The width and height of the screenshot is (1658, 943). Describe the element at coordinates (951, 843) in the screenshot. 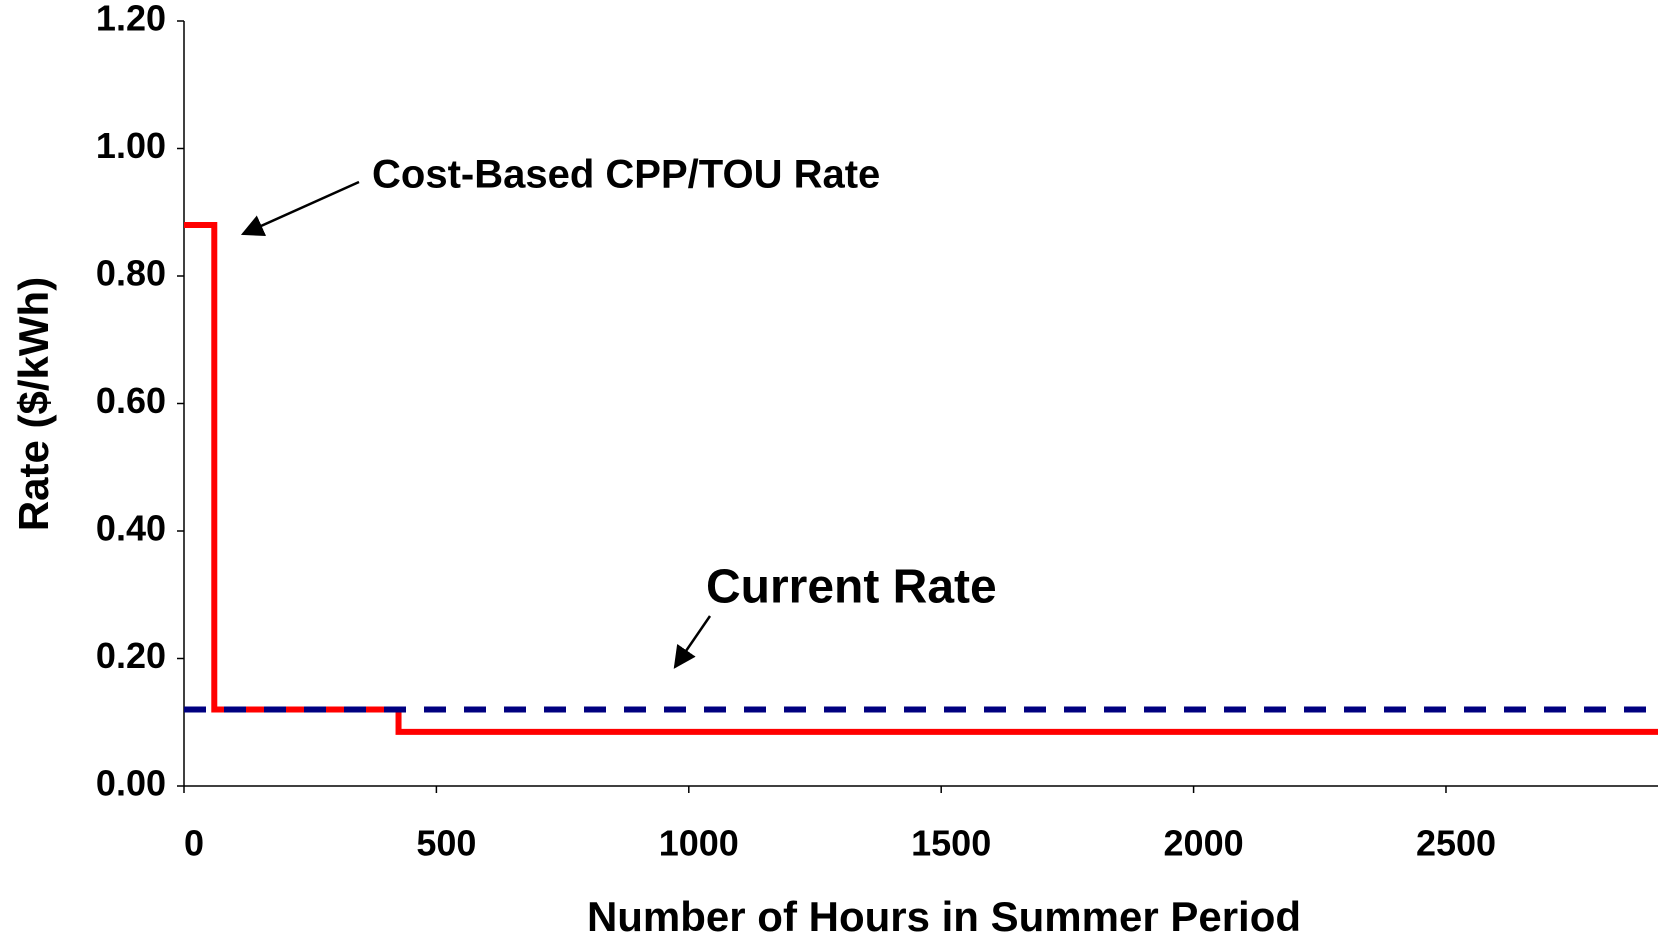

I see `x-tick-label: 1500` at that location.